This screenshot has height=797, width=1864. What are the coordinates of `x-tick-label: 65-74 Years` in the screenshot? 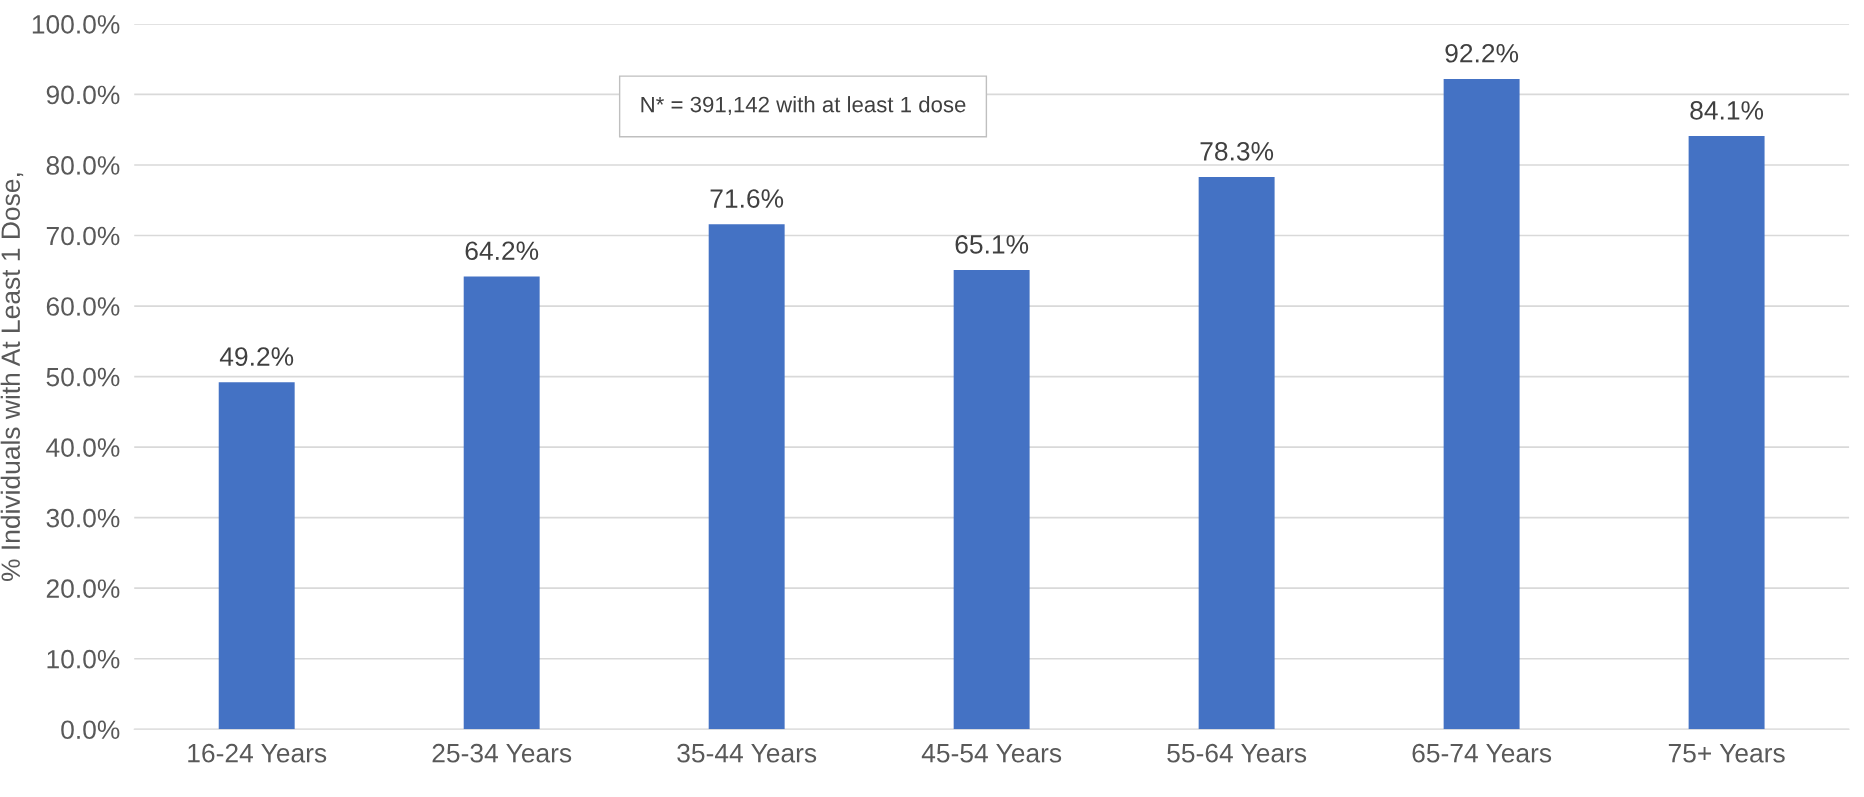 It's located at (1482, 753).